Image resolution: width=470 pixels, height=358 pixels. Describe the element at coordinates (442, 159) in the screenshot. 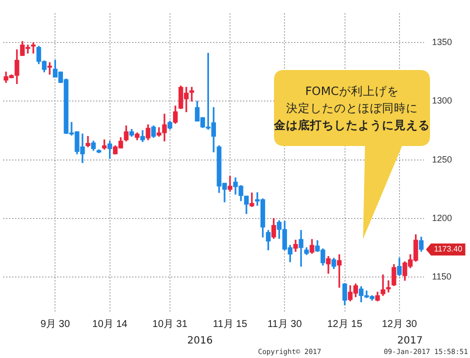

I see `y-tick-label: 1250` at that location.